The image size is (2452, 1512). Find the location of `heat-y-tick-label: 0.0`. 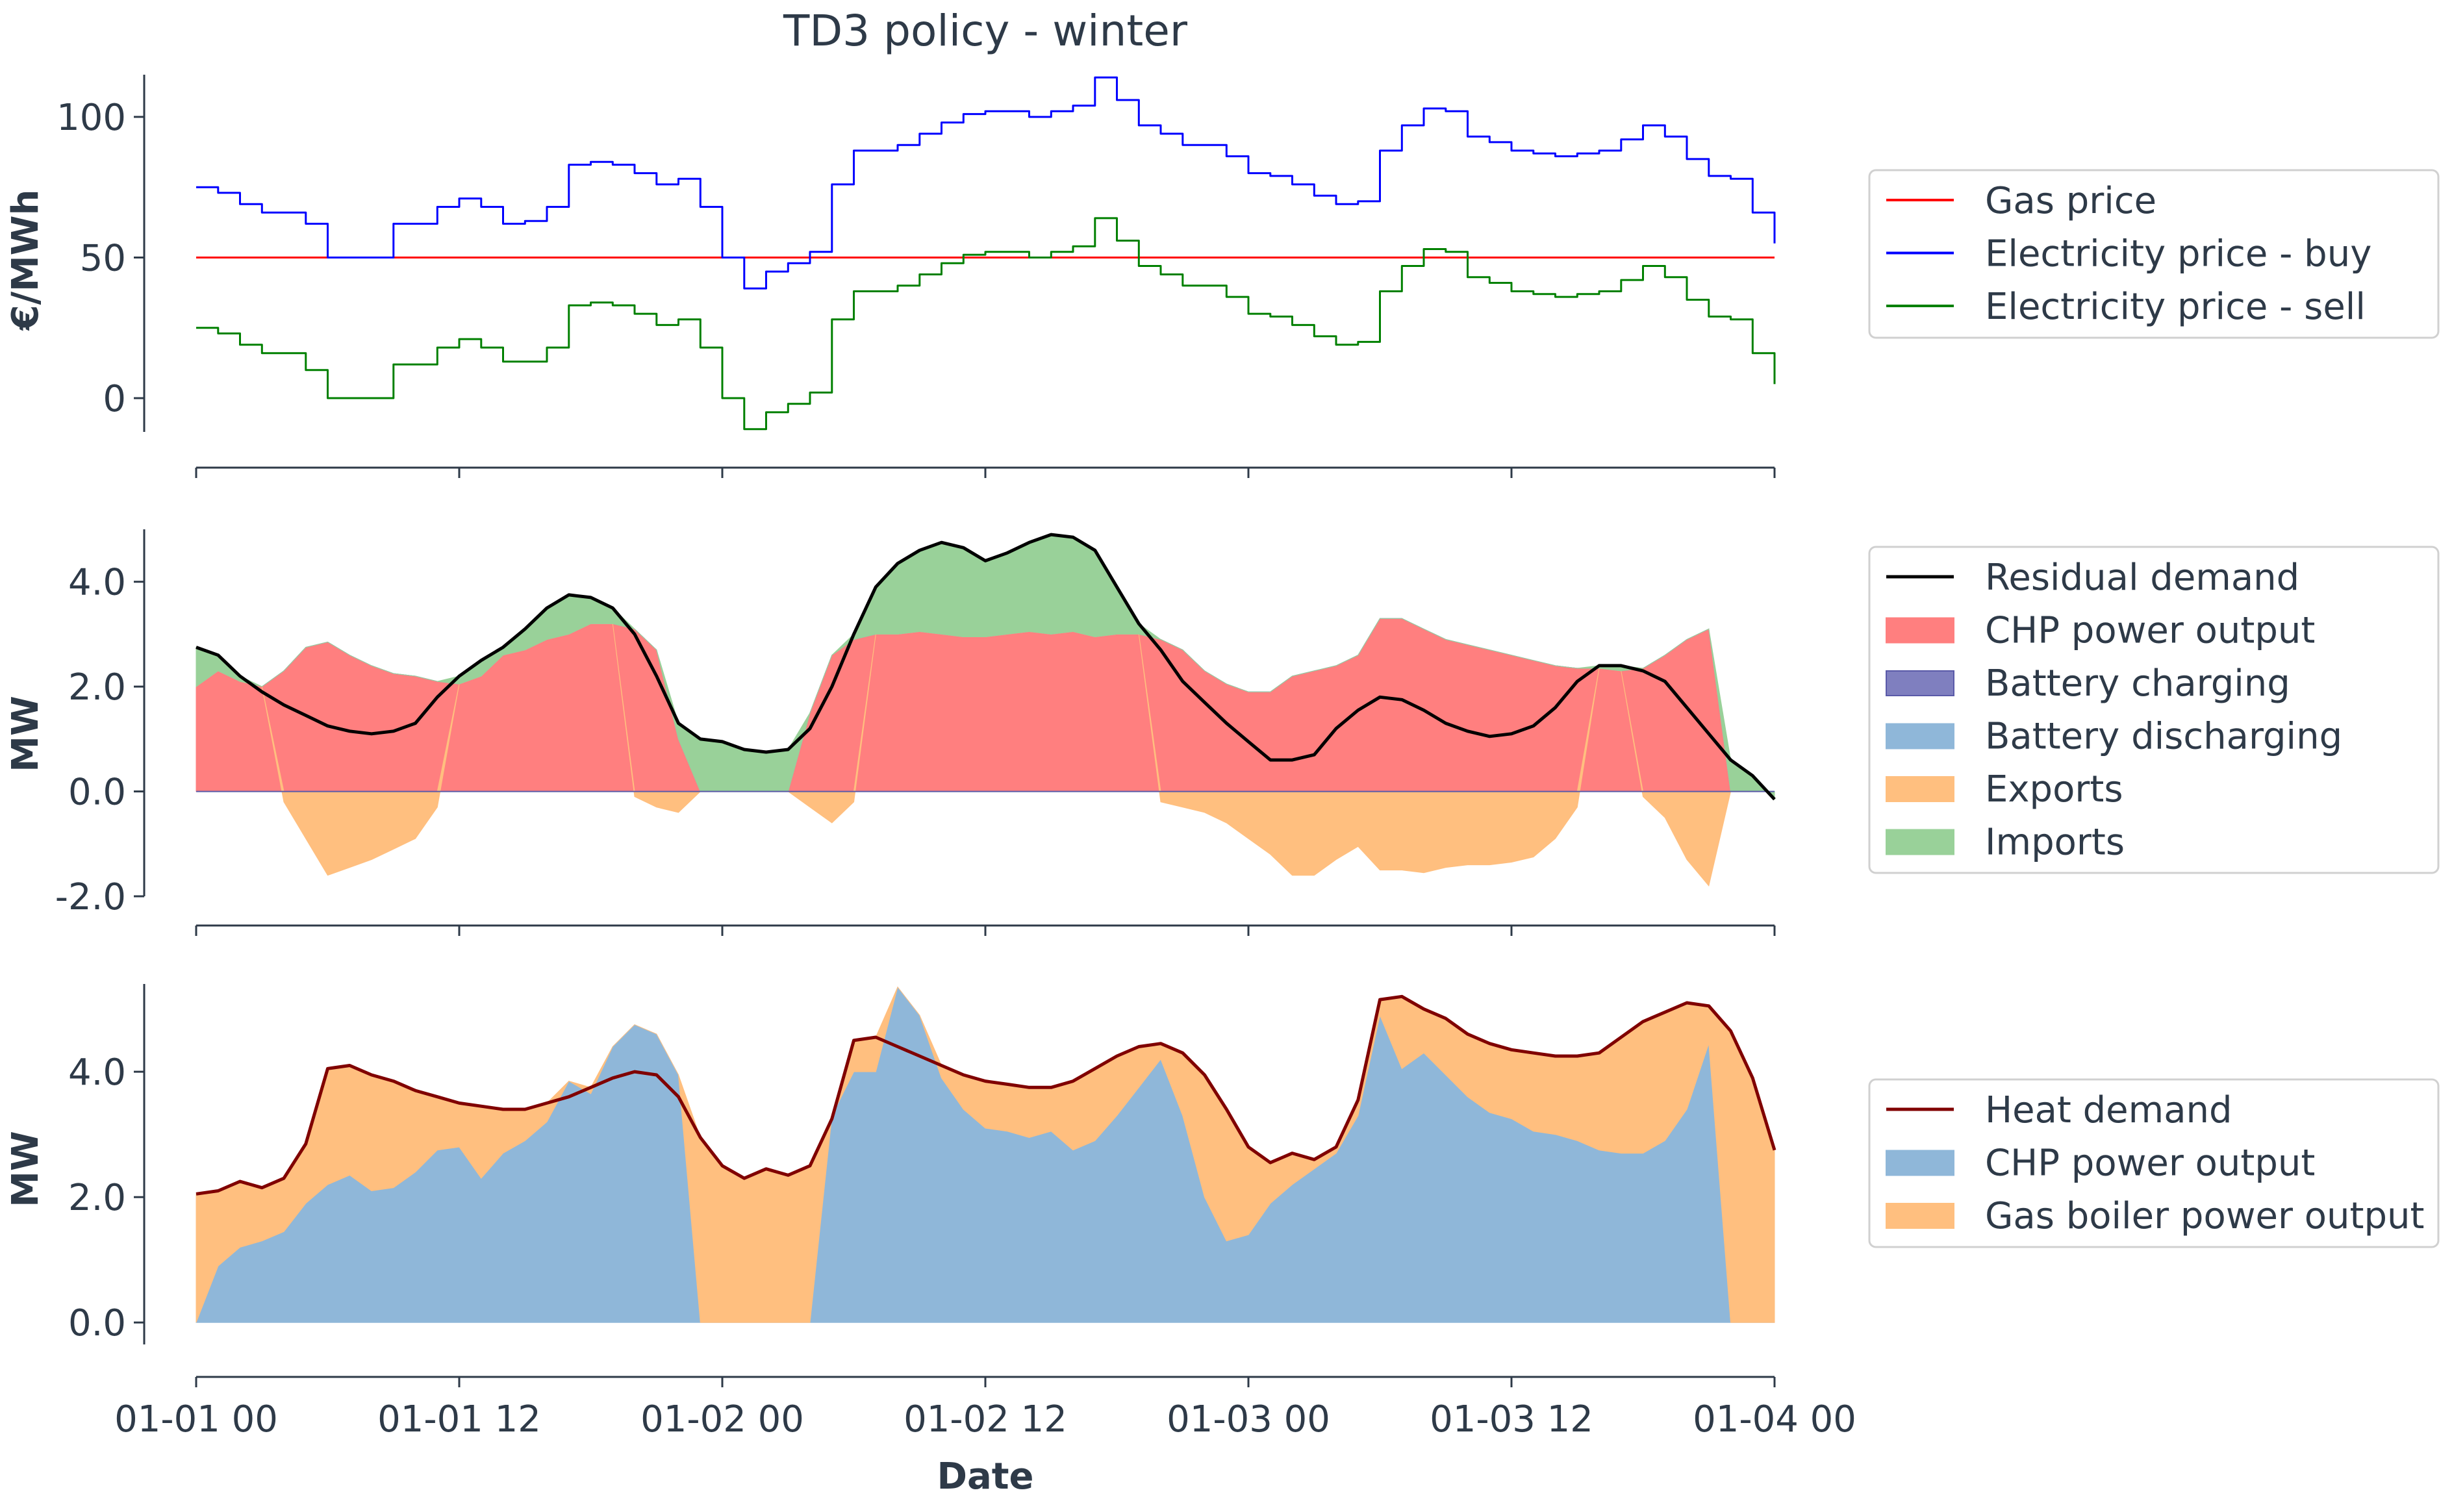

heat-y-tick-label: 0.0 is located at coordinates (97, 1323).